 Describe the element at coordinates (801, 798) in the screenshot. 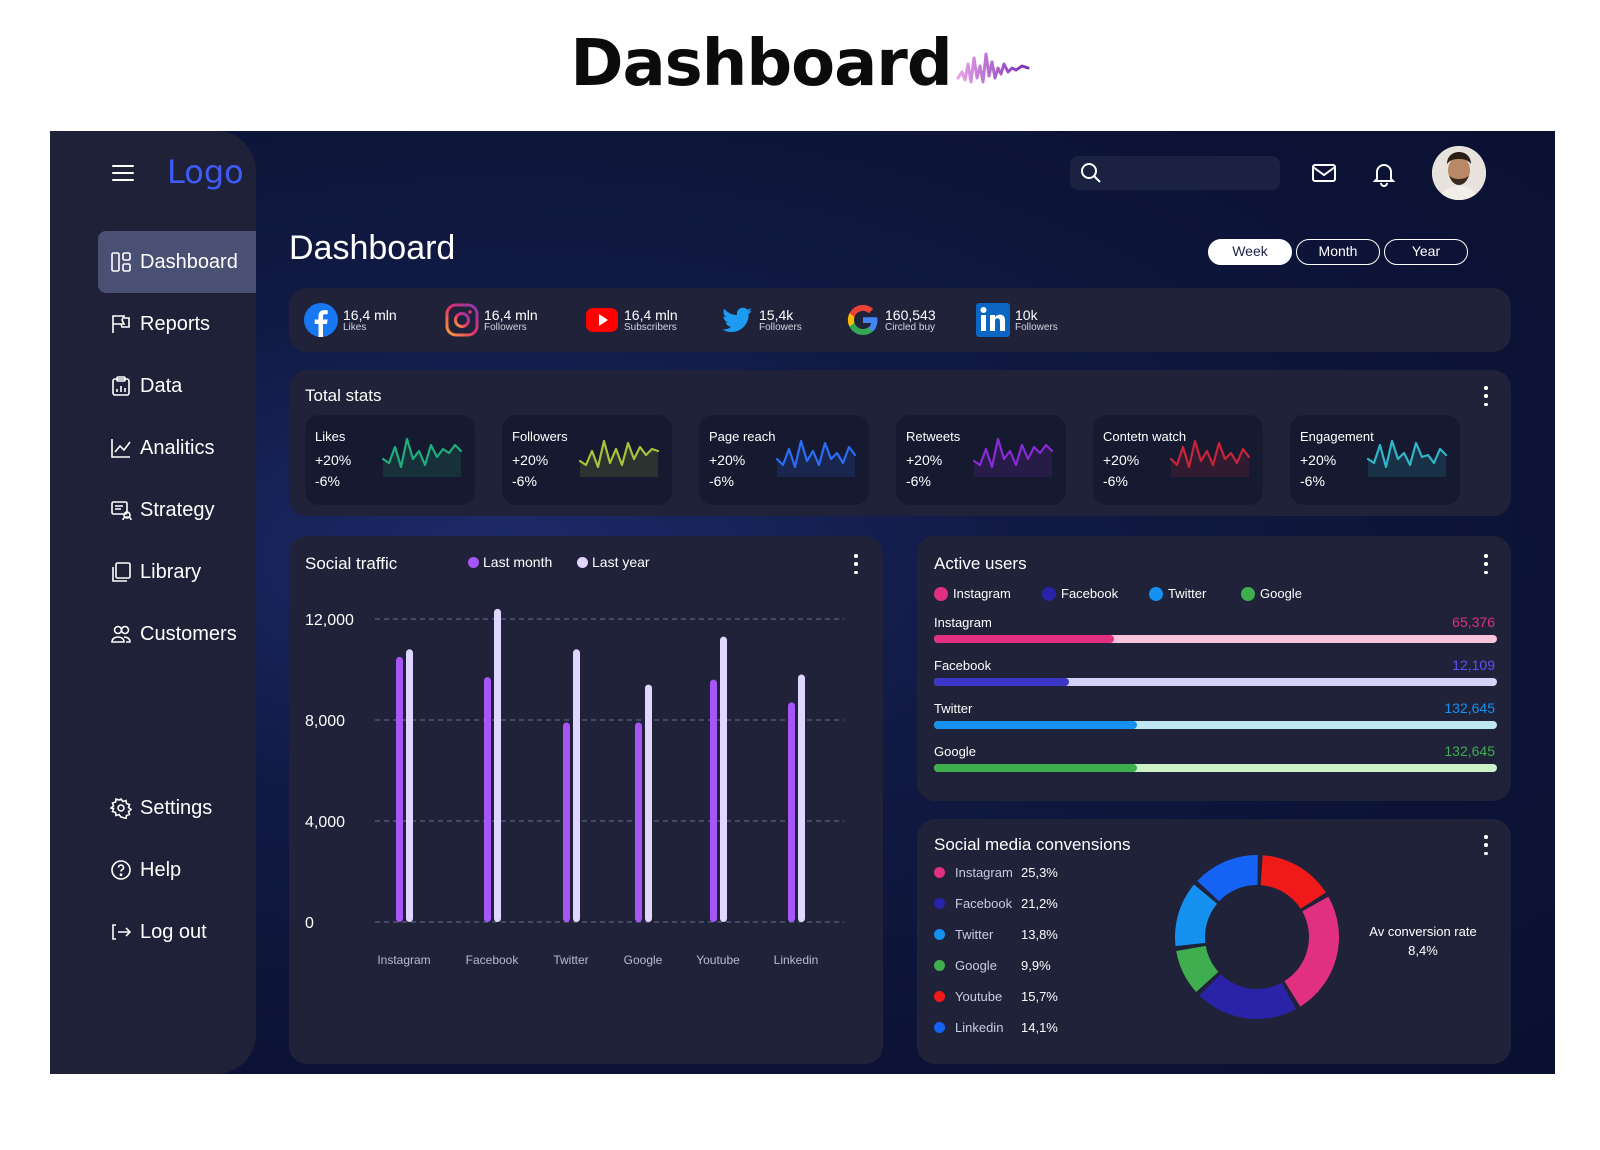

I see `bar-linkedin-last-year` at that location.